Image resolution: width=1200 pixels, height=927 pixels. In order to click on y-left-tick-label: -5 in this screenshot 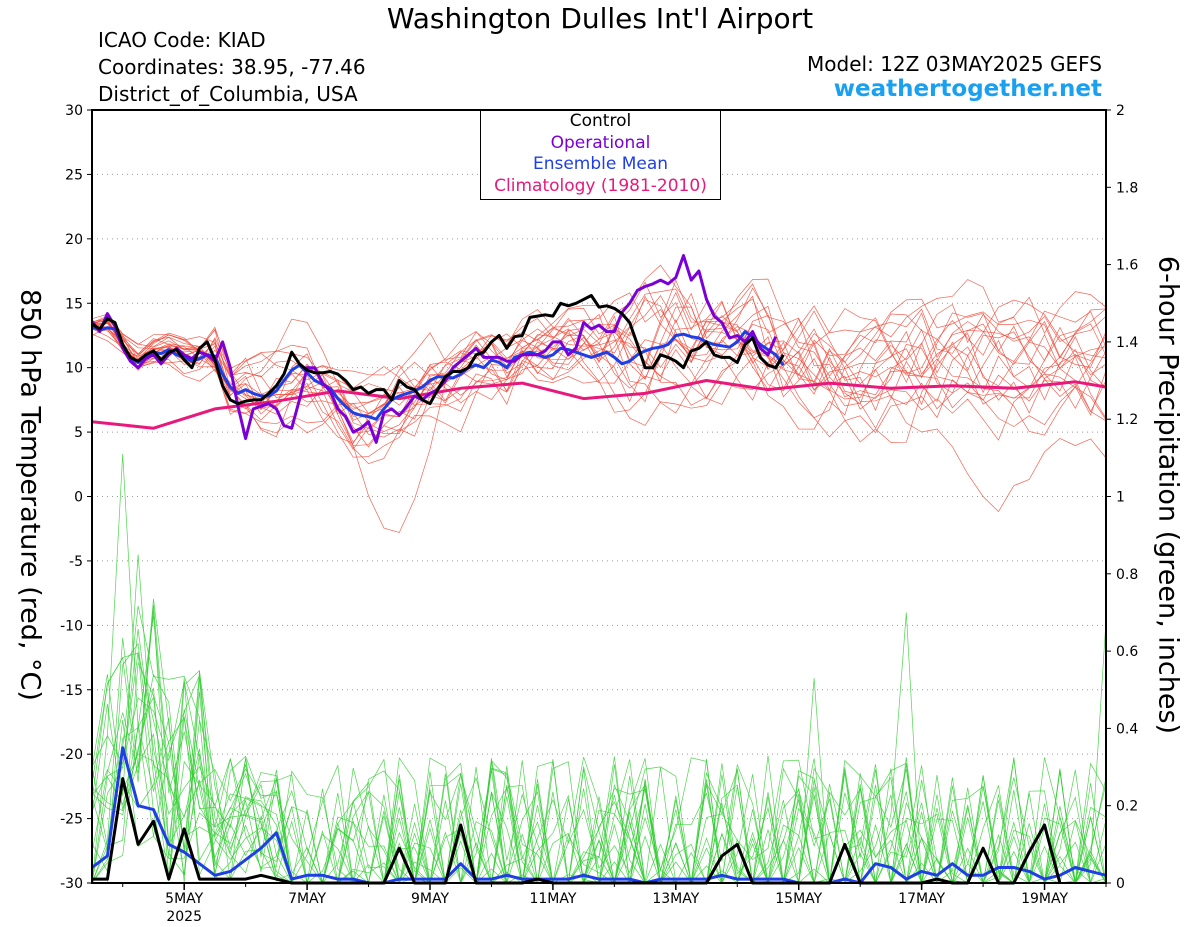, I will do `click(76, 562)`.